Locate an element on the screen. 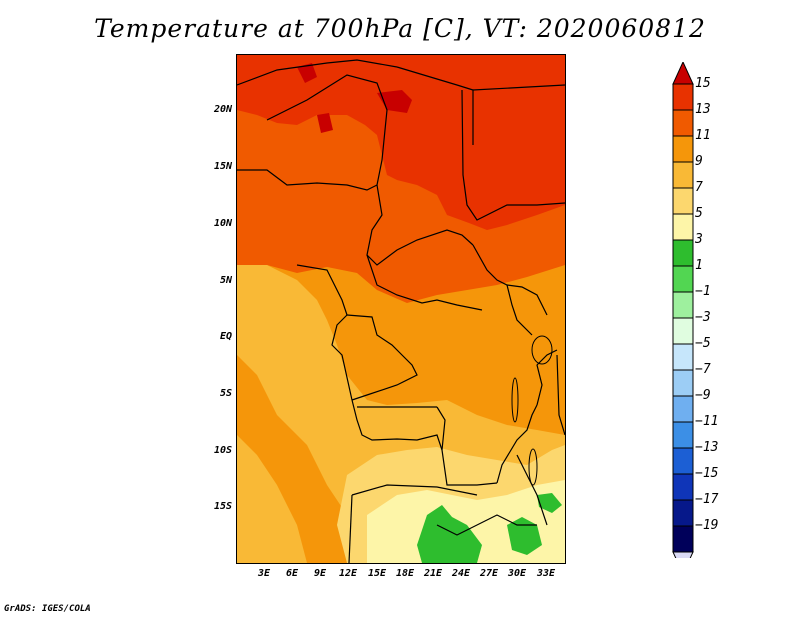 The image size is (800, 618). lat-label: 15S is located at coordinates (222, 506).